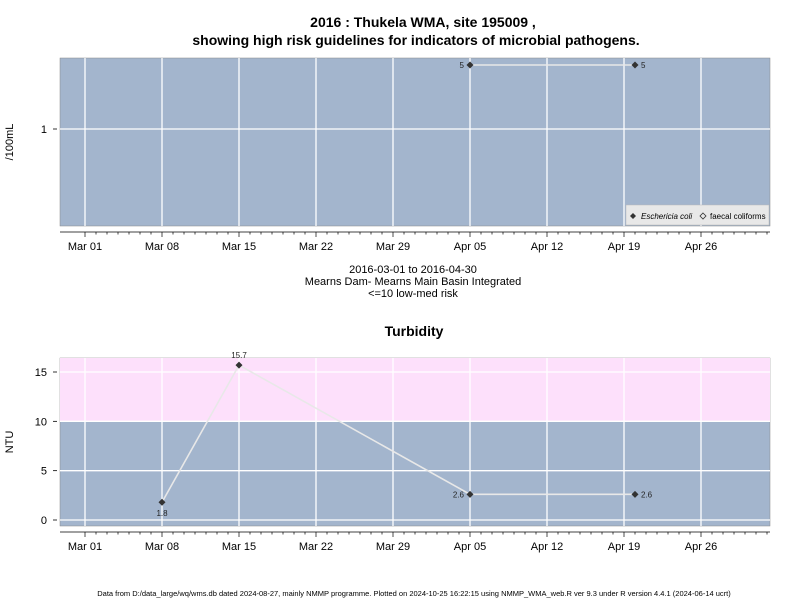 The width and height of the screenshot is (800, 600). I want to click on ecoli-y-axis-label: /100mL, so click(10, 142).